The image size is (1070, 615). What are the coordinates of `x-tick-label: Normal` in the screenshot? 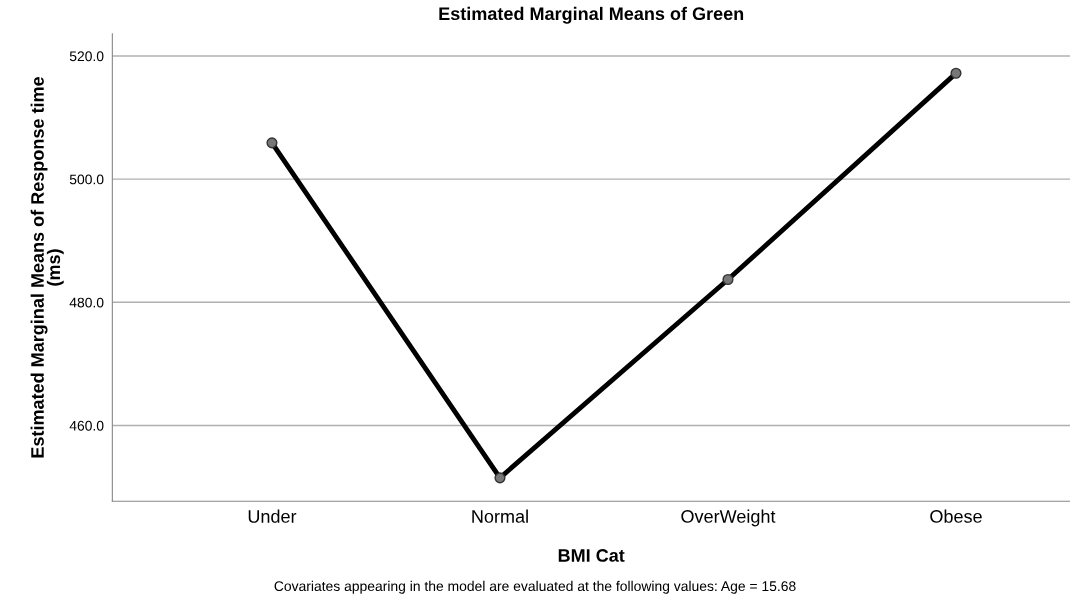 It's located at (500, 516).